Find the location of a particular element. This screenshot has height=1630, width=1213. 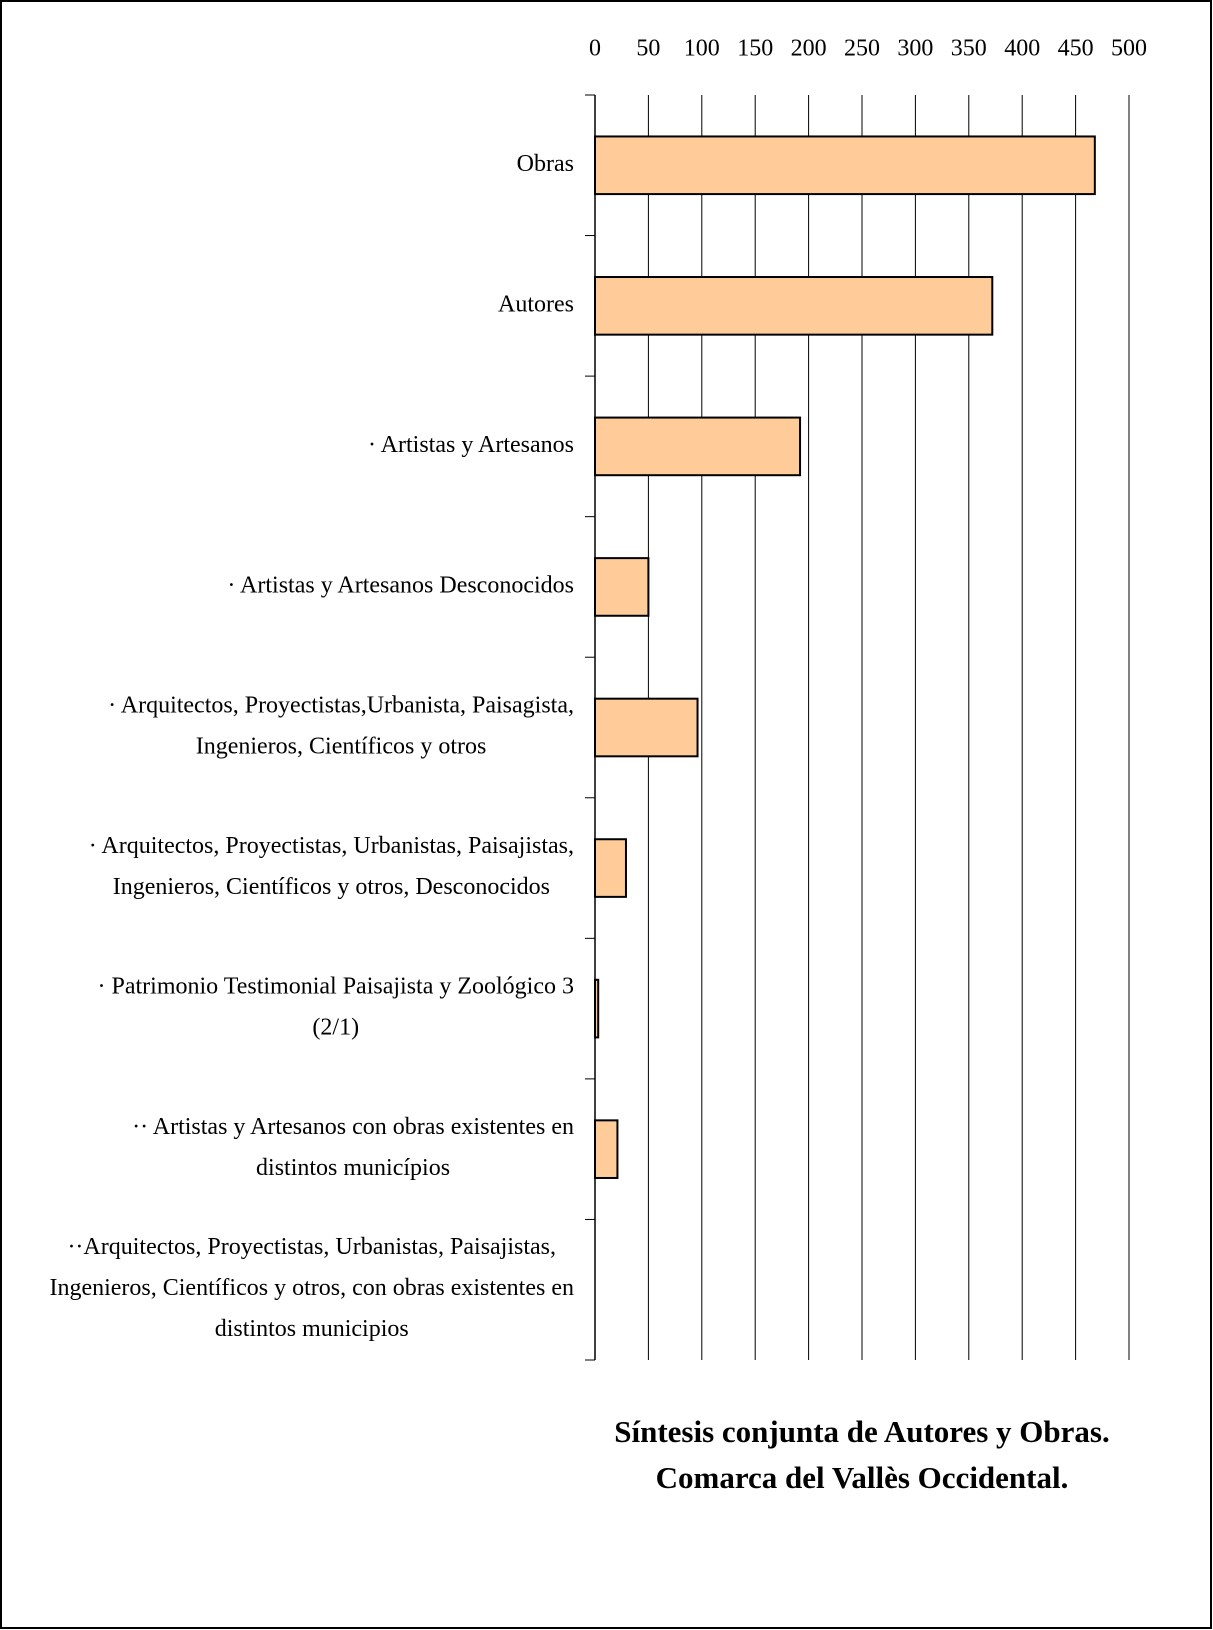

chart-title: Comarca del Vallès Occidental. is located at coordinates (862, 1477).